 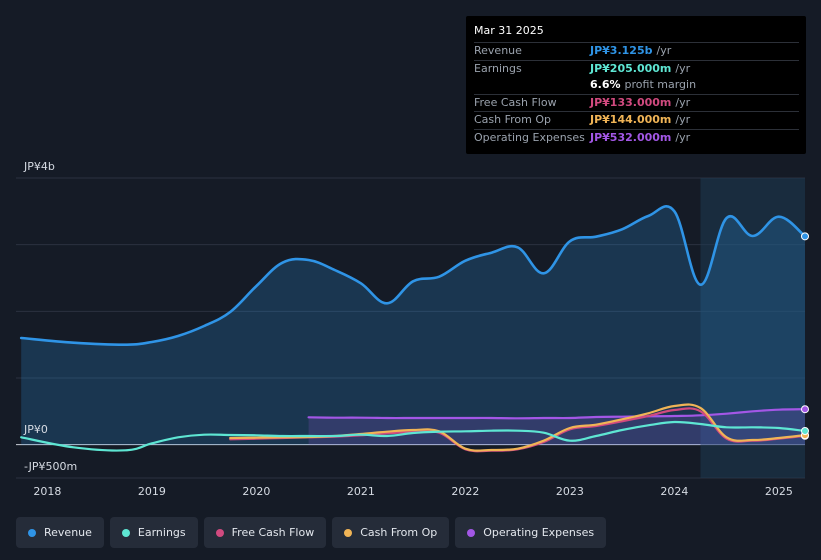 I want to click on earnings-end-marker, so click(x=805, y=431).